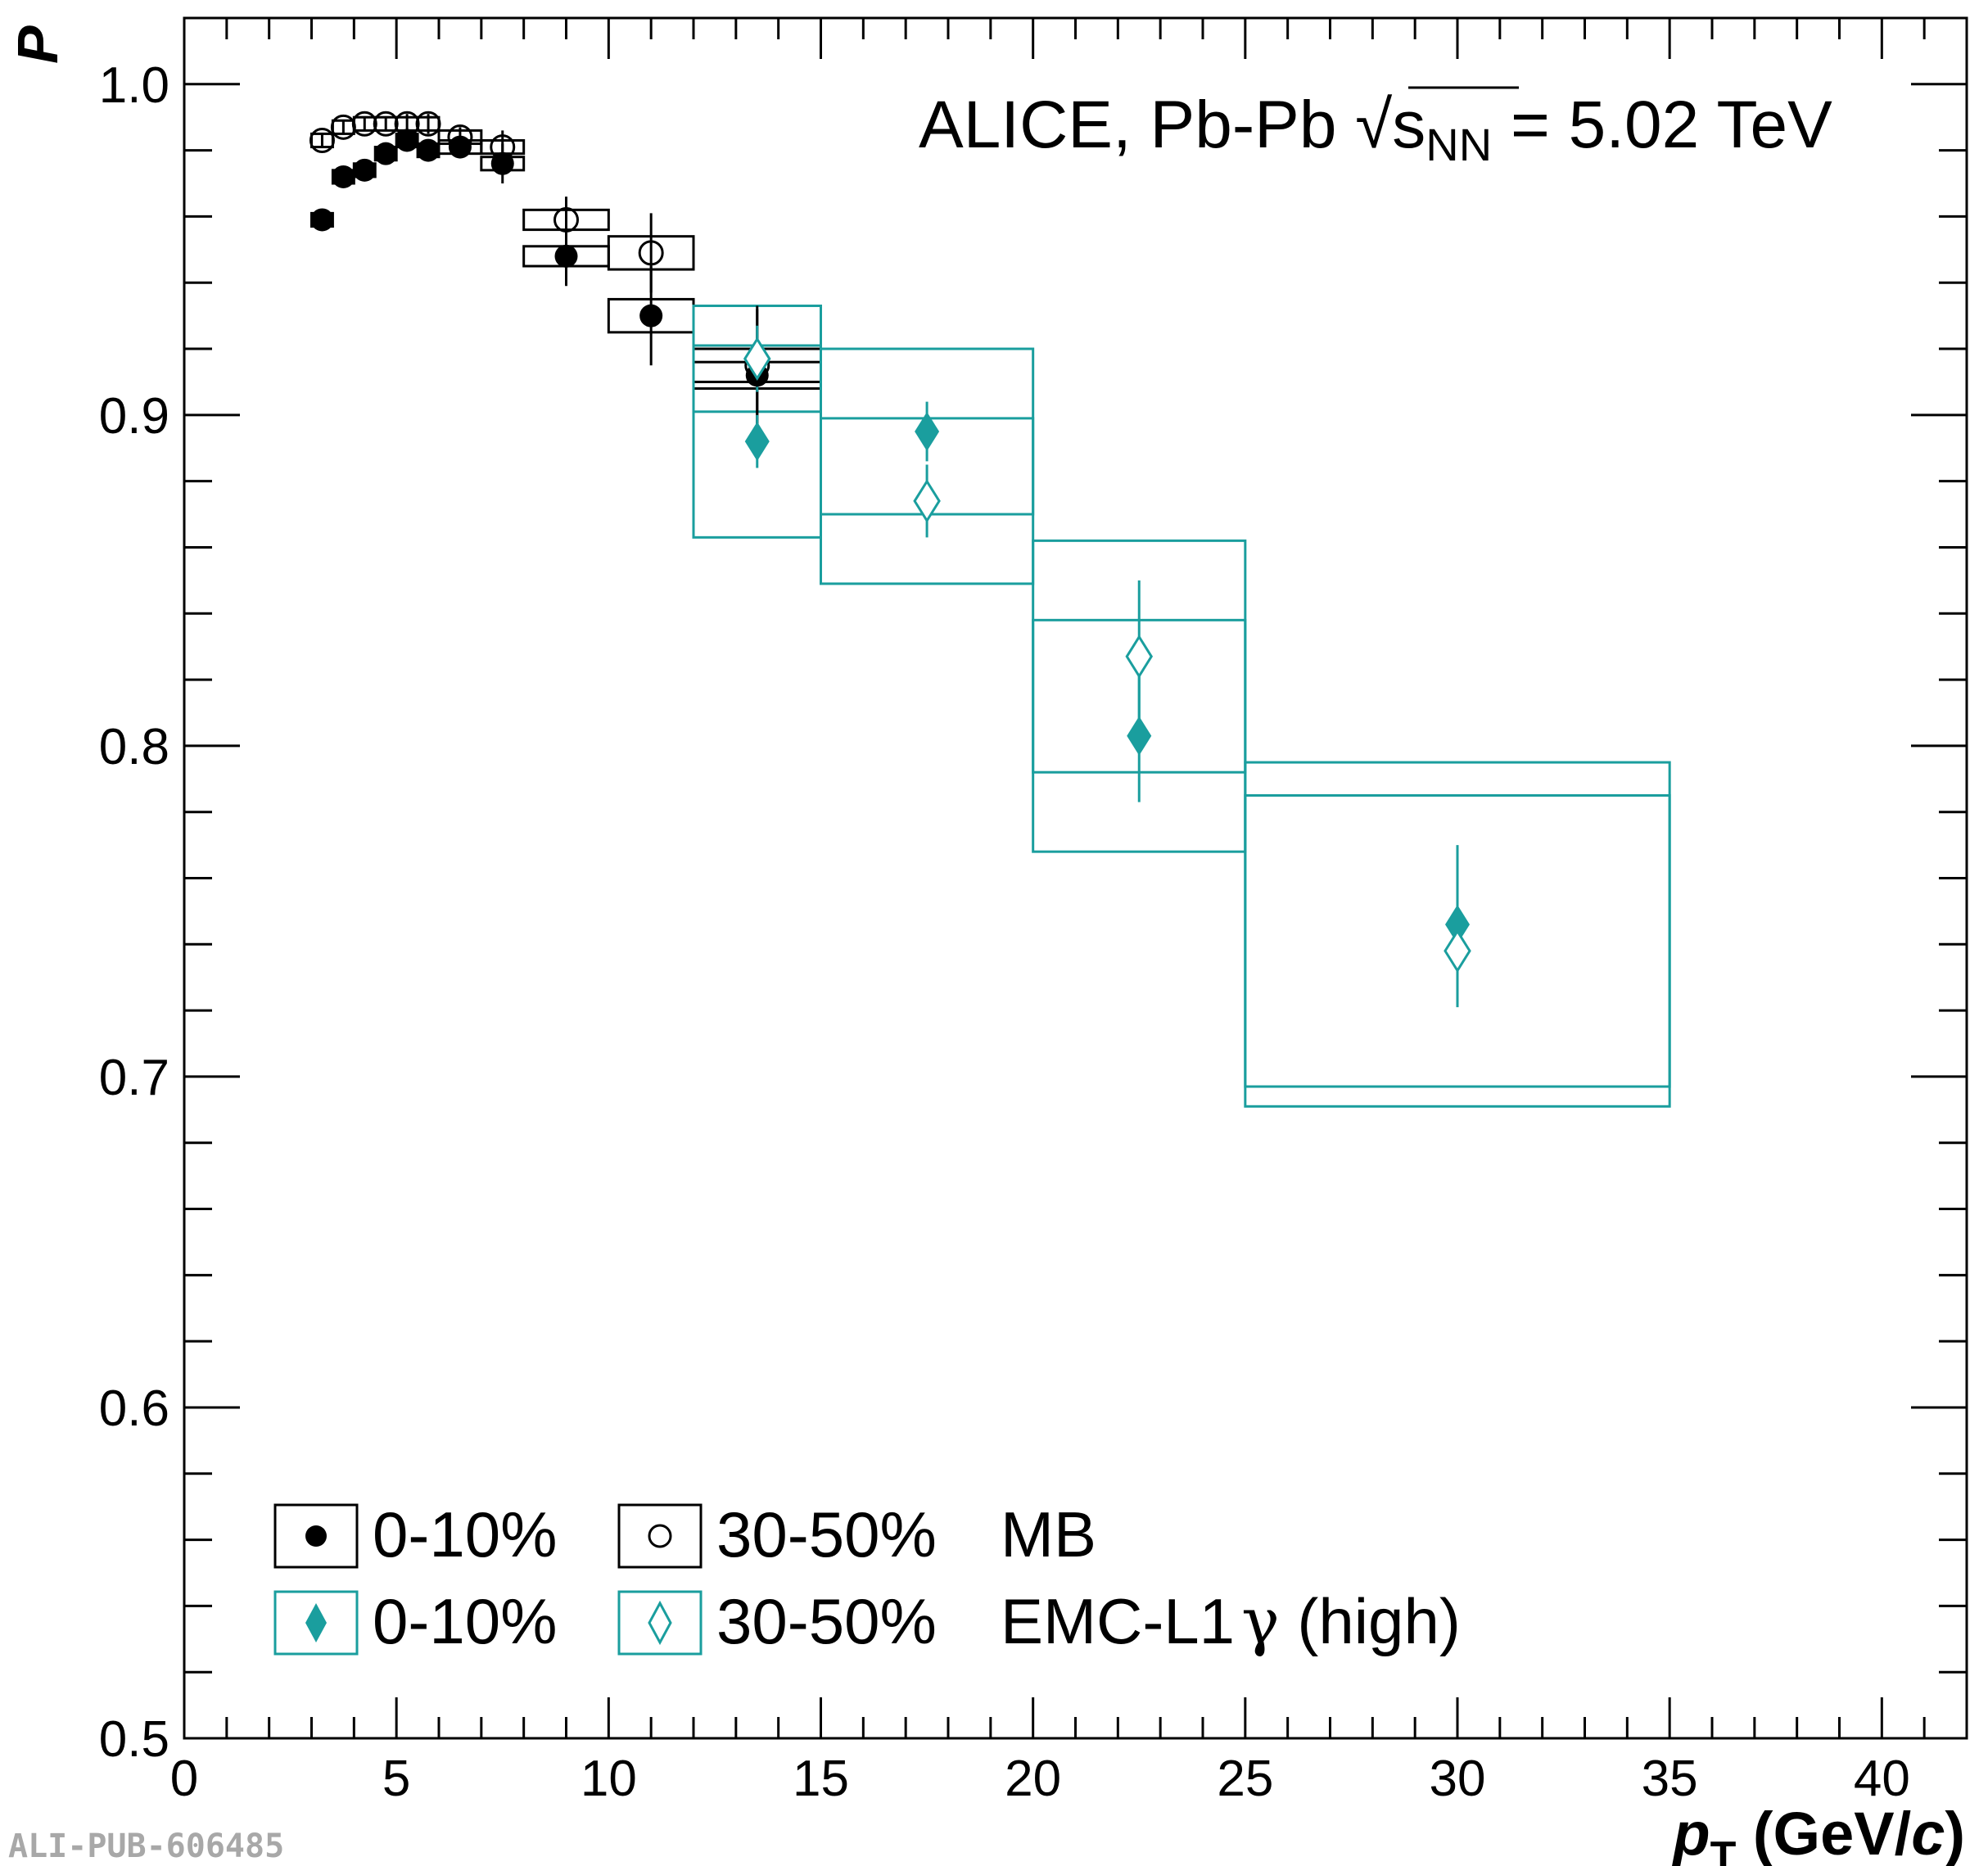 The width and height of the screenshot is (1988, 1866). I want to click on x-tick-label: 25, so click(1245, 1779).